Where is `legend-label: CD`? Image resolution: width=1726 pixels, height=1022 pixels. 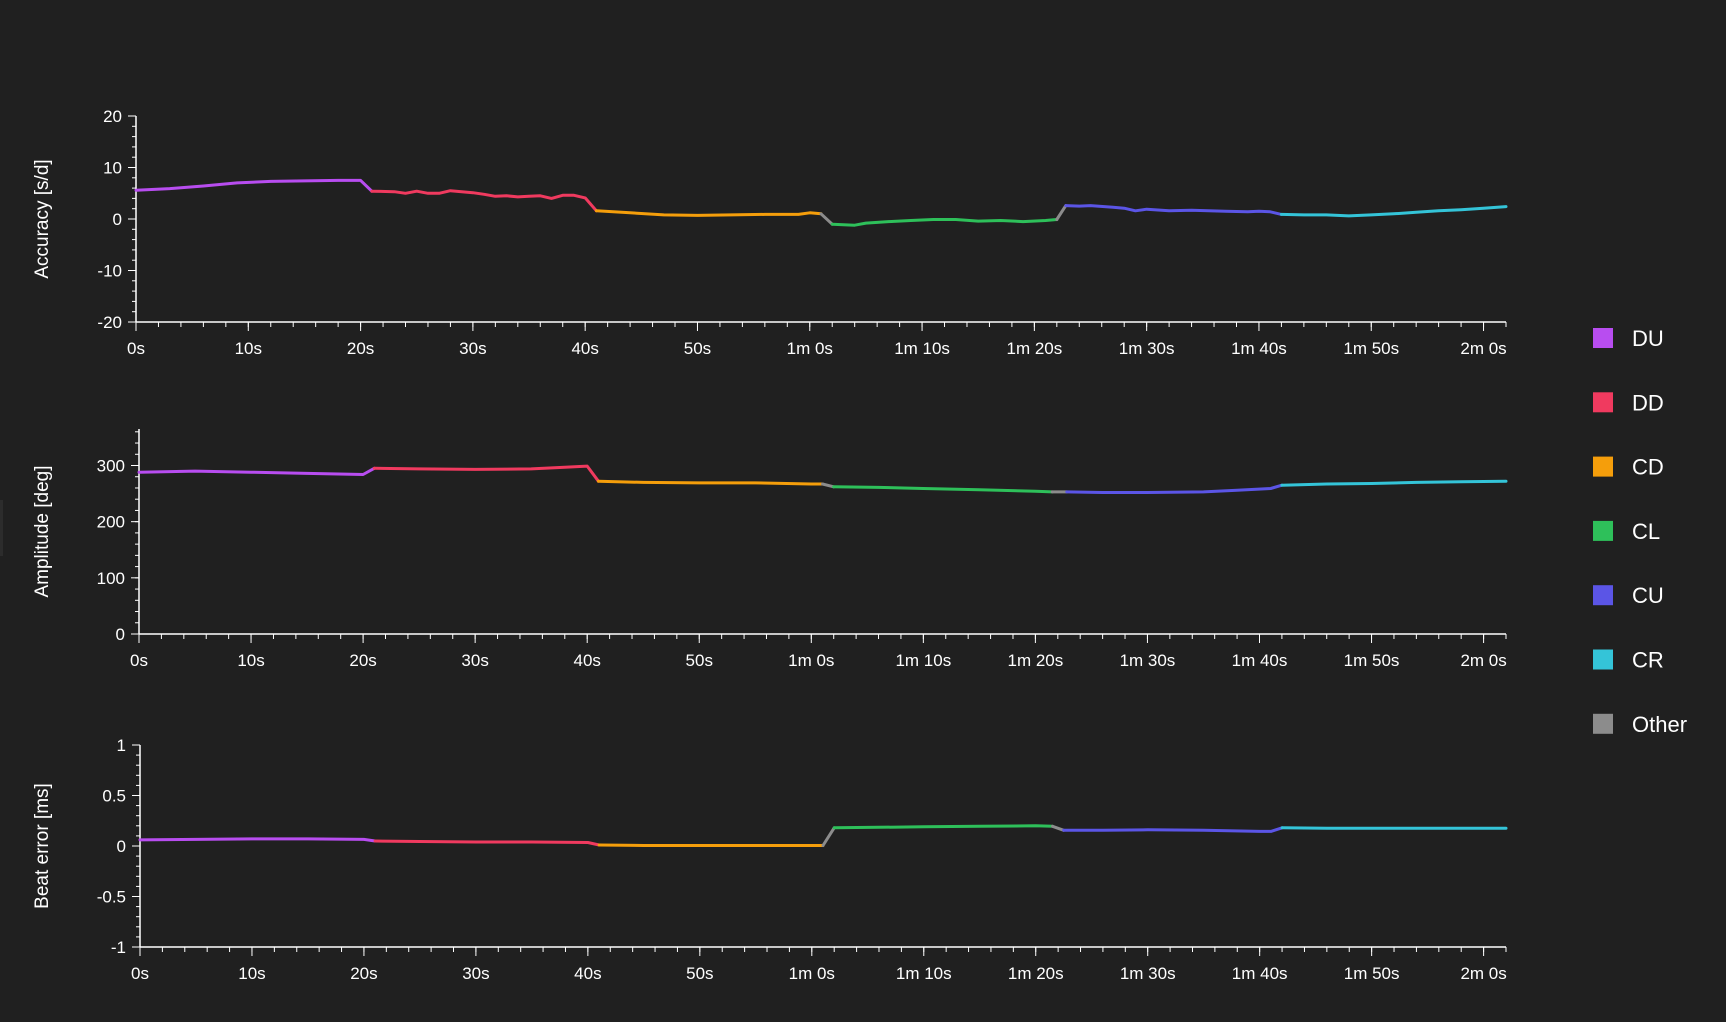
legend-label: CD is located at coordinates (1648, 467).